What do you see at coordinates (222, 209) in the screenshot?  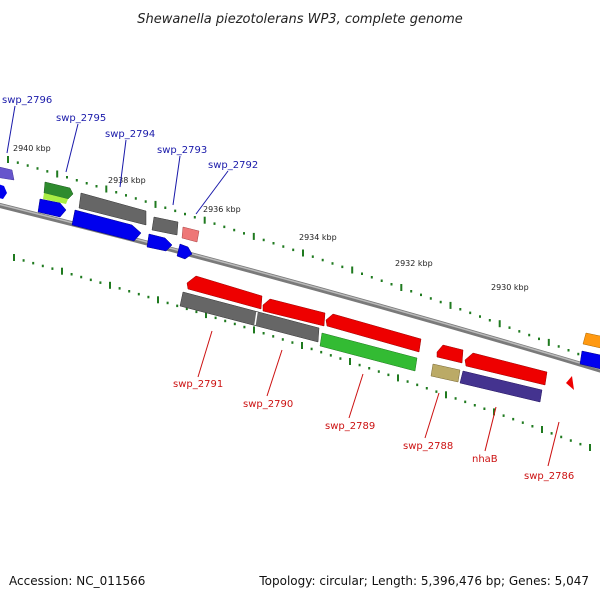 I see `kbp-label-2936: 2936 kbp` at bounding box center [222, 209].